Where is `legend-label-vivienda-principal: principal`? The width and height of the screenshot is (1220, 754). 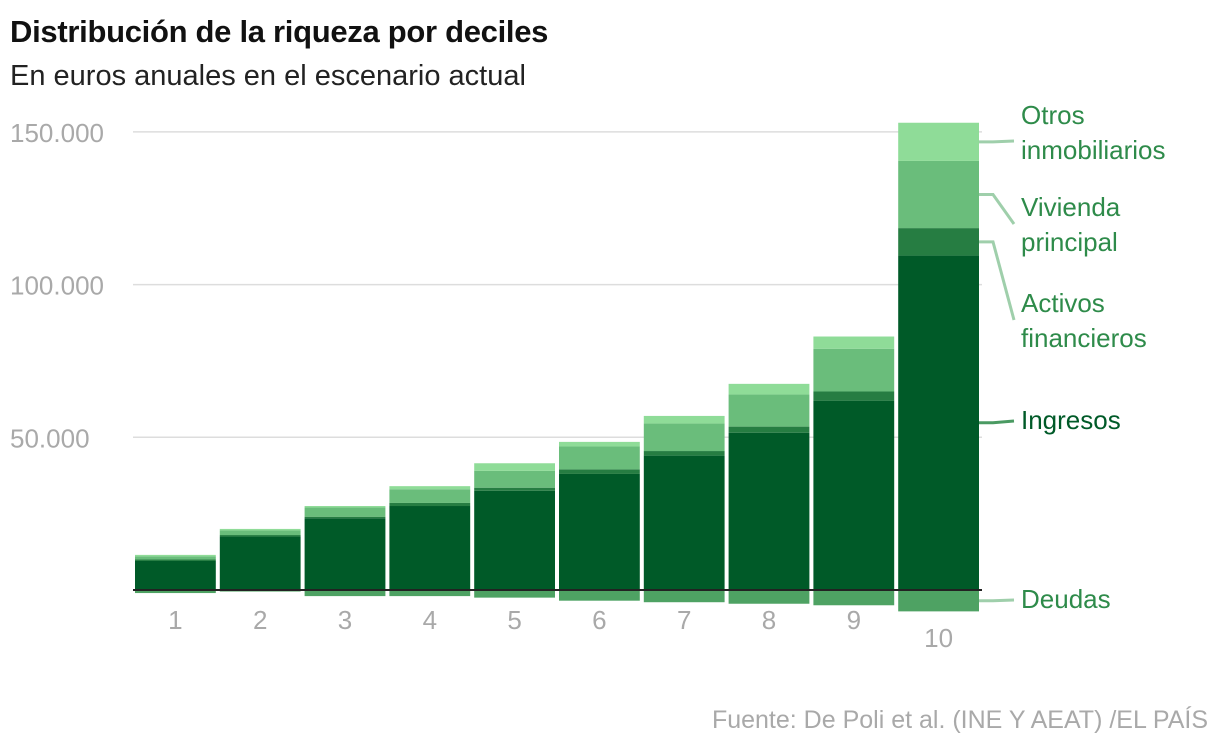 legend-label-vivienda-principal: principal is located at coordinates (1069, 242).